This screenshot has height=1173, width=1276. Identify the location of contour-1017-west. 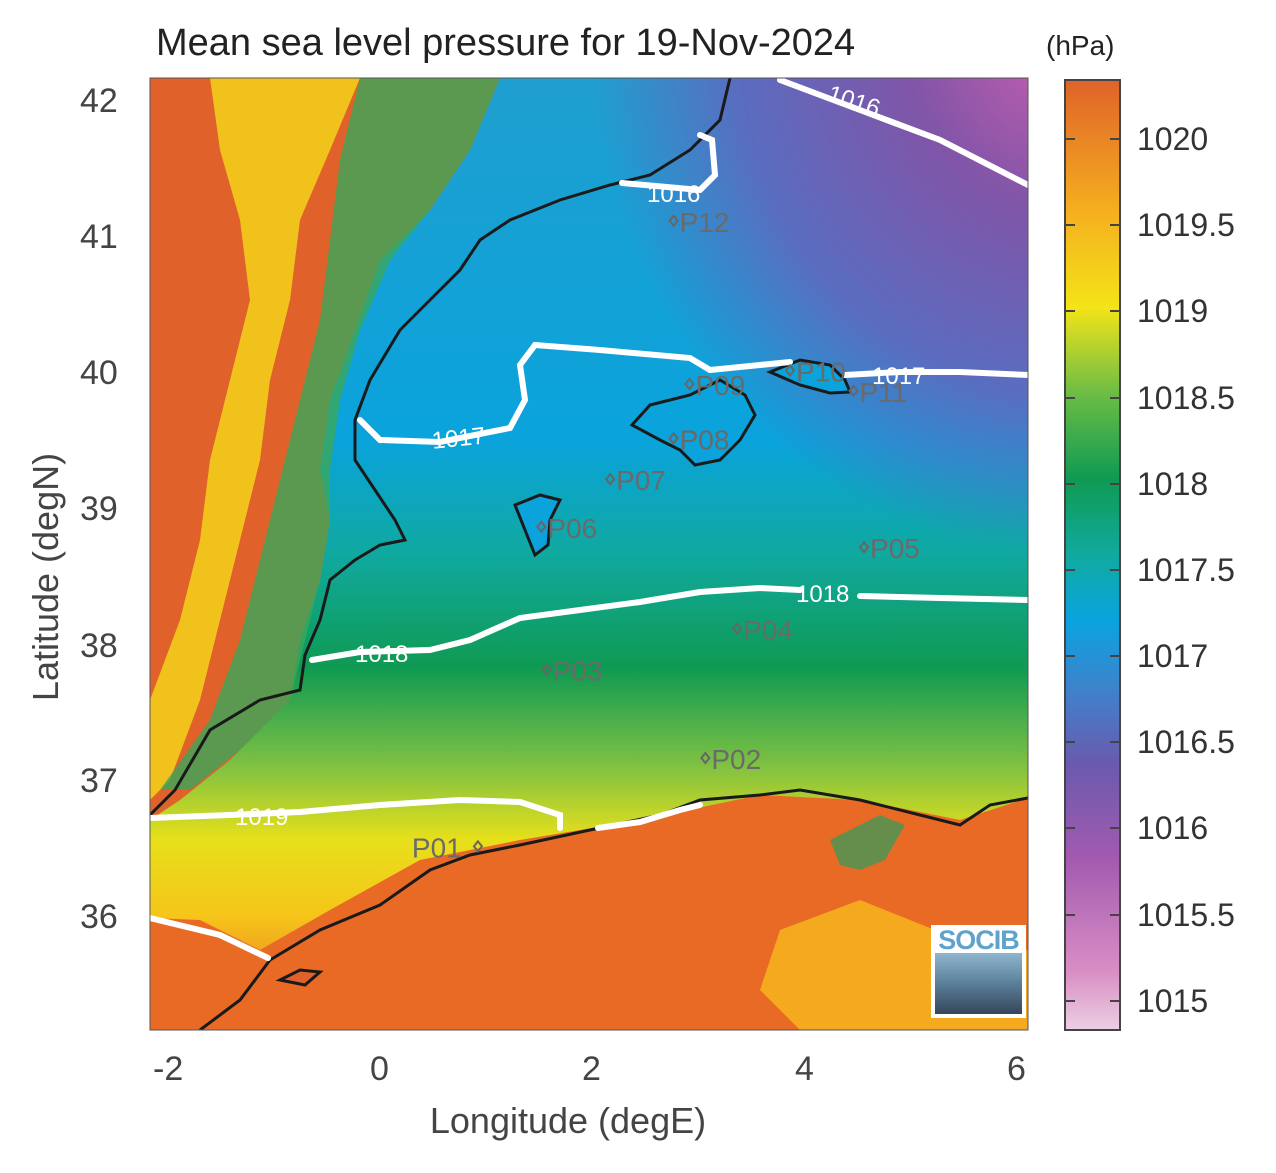
(535, 393).